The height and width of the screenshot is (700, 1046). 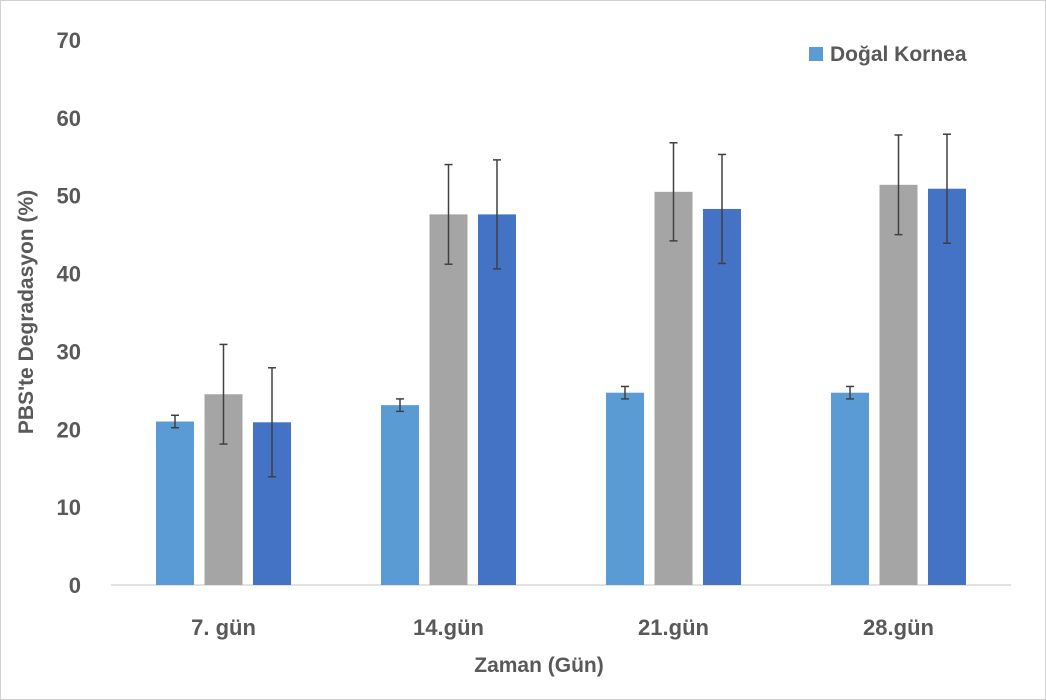 What do you see at coordinates (223, 627) in the screenshot?
I see `x-tick-label: 7. gün` at bounding box center [223, 627].